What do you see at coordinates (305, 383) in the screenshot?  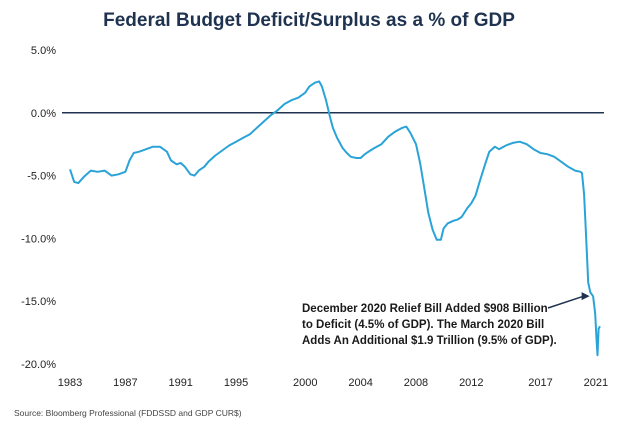 I see `x-tick-label: 2000` at bounding box center [305, 383].